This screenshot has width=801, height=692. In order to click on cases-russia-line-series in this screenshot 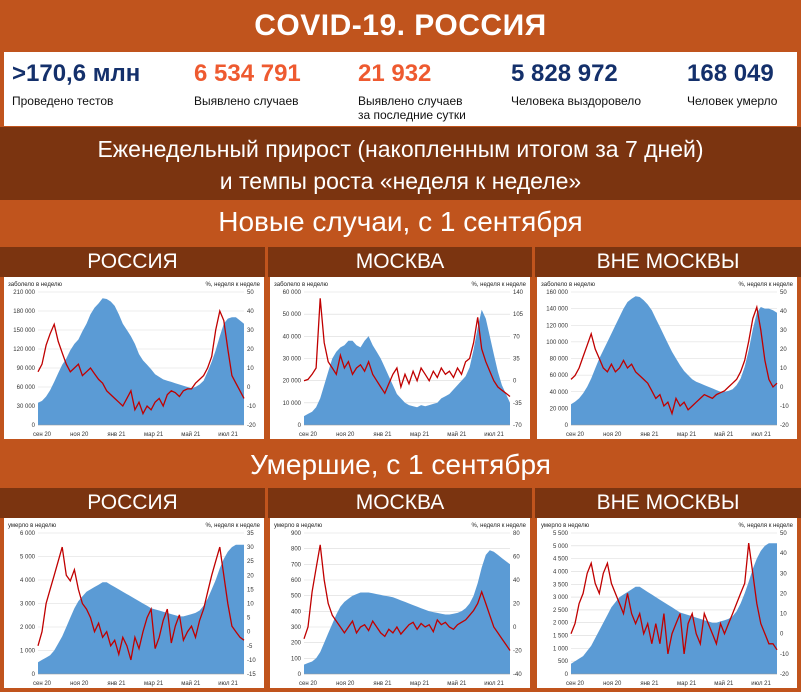, I will do `click(141, 362)`.